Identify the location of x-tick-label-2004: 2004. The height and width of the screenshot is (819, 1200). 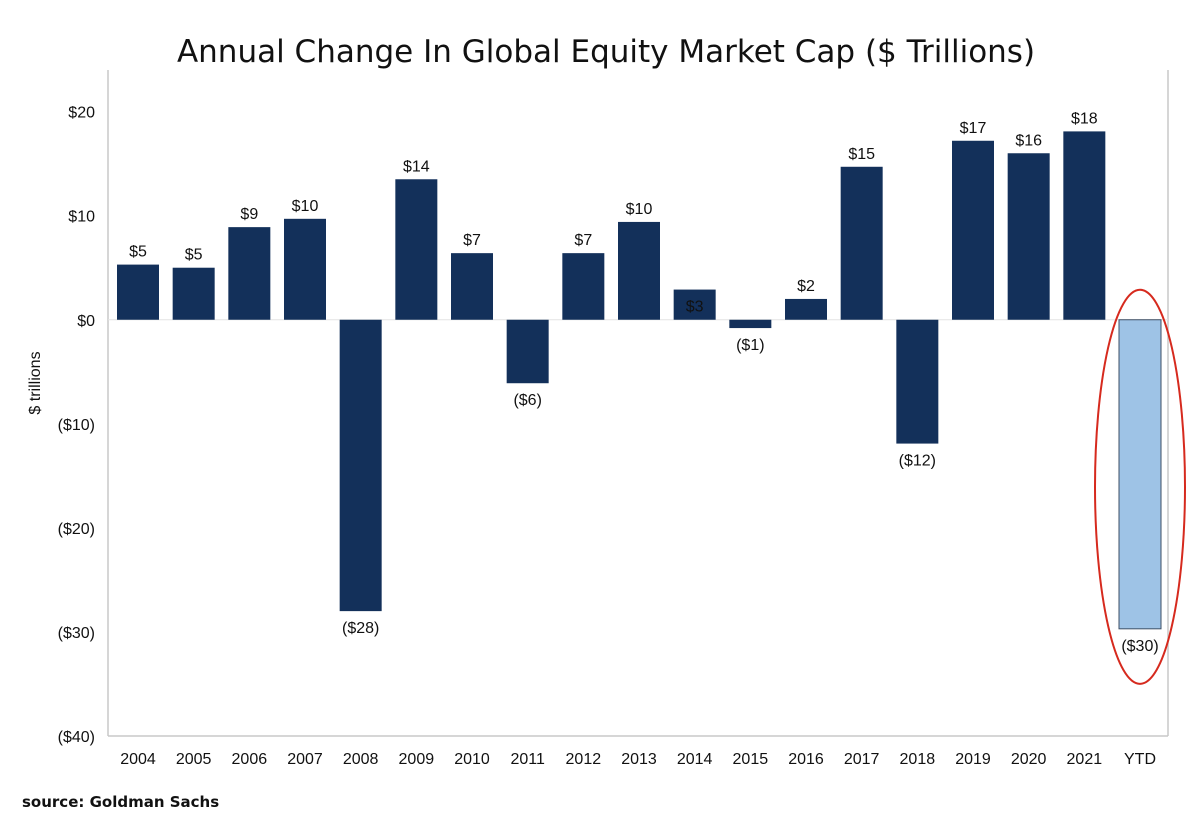
(138, 759).